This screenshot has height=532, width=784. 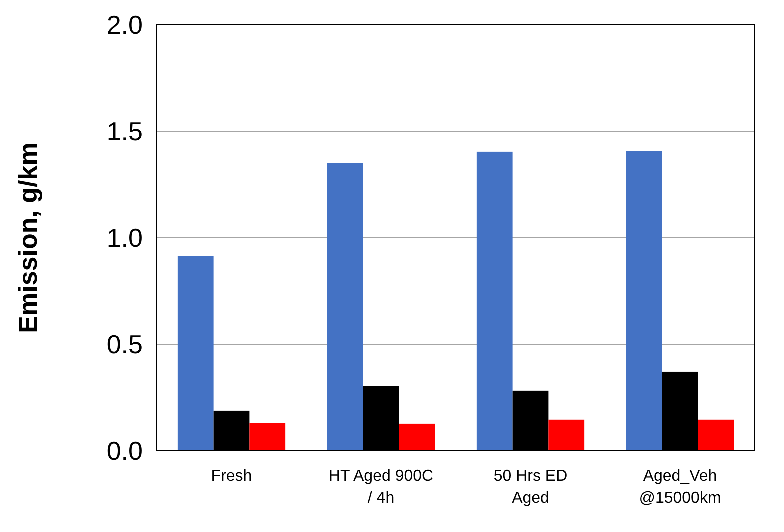 I want to click on x-tick-label: Fresh, so click(x=231, y=476).